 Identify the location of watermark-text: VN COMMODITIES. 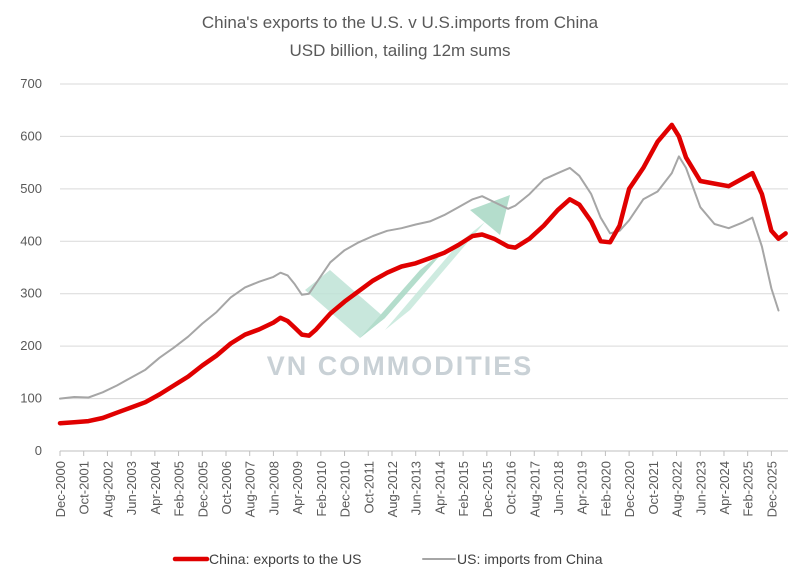
(400, 366).